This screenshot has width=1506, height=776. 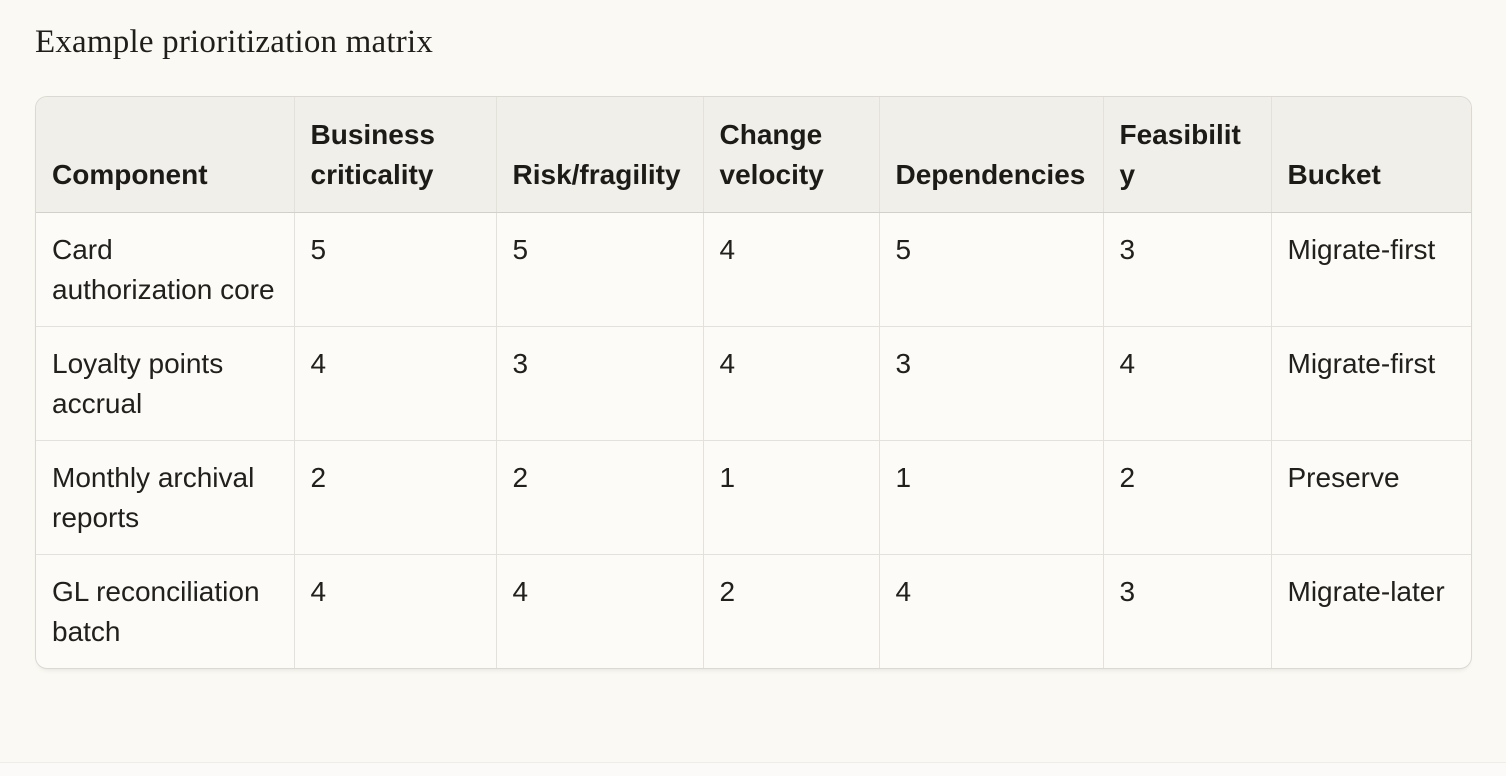 I want to click on component-cell: GL reconciliation batch, so click(x=156, y=611).